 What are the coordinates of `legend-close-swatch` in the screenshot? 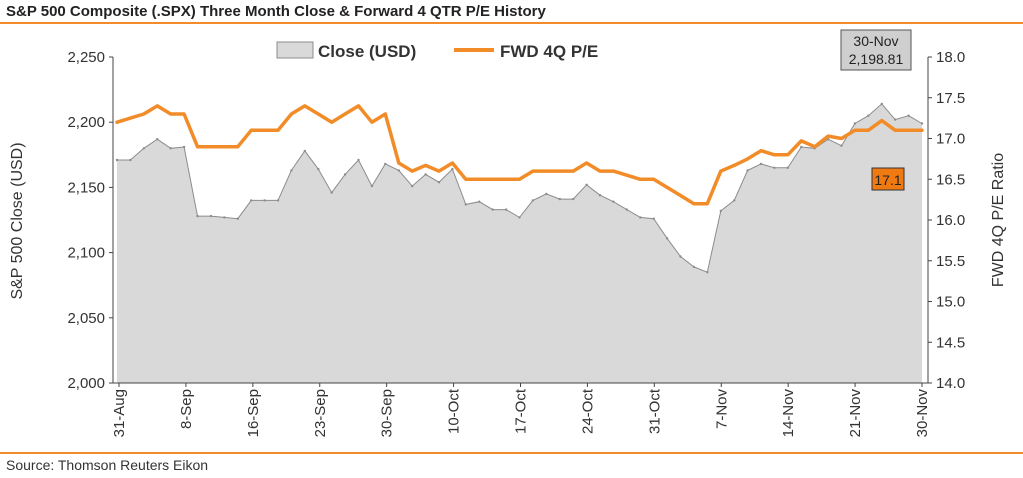 It's located at (295, 50).